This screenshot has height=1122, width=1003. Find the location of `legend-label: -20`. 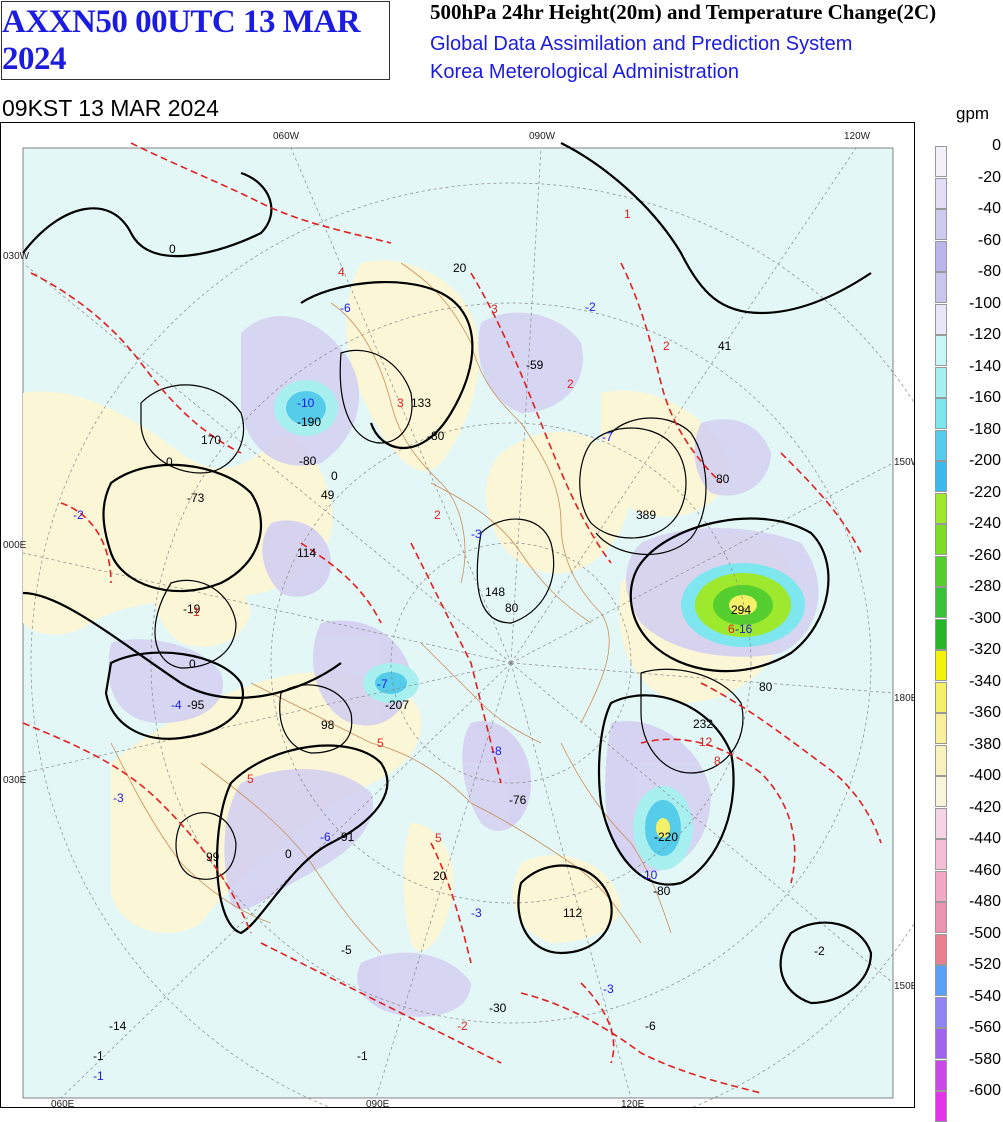

legend-label: -20 is located at coordinates (989, 177).